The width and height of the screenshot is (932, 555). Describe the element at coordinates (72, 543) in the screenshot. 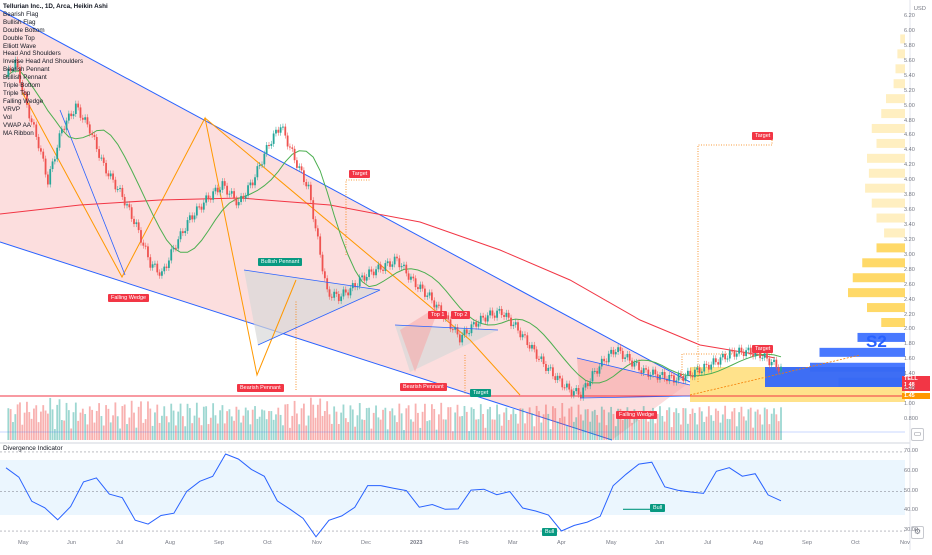

I see `x-tick-label: Jun` at that location.